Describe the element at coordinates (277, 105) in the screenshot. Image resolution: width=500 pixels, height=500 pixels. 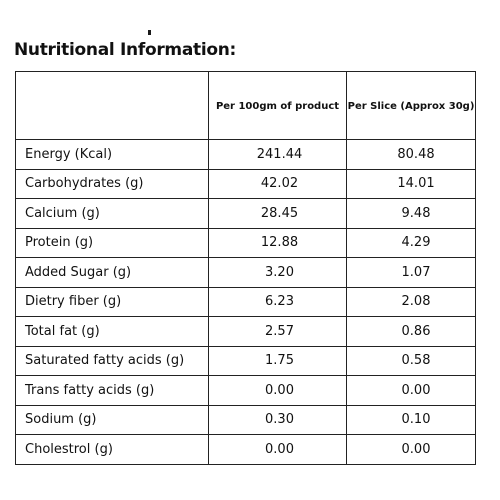
I see `header-per-100g: Per 100gm of product` at that location.